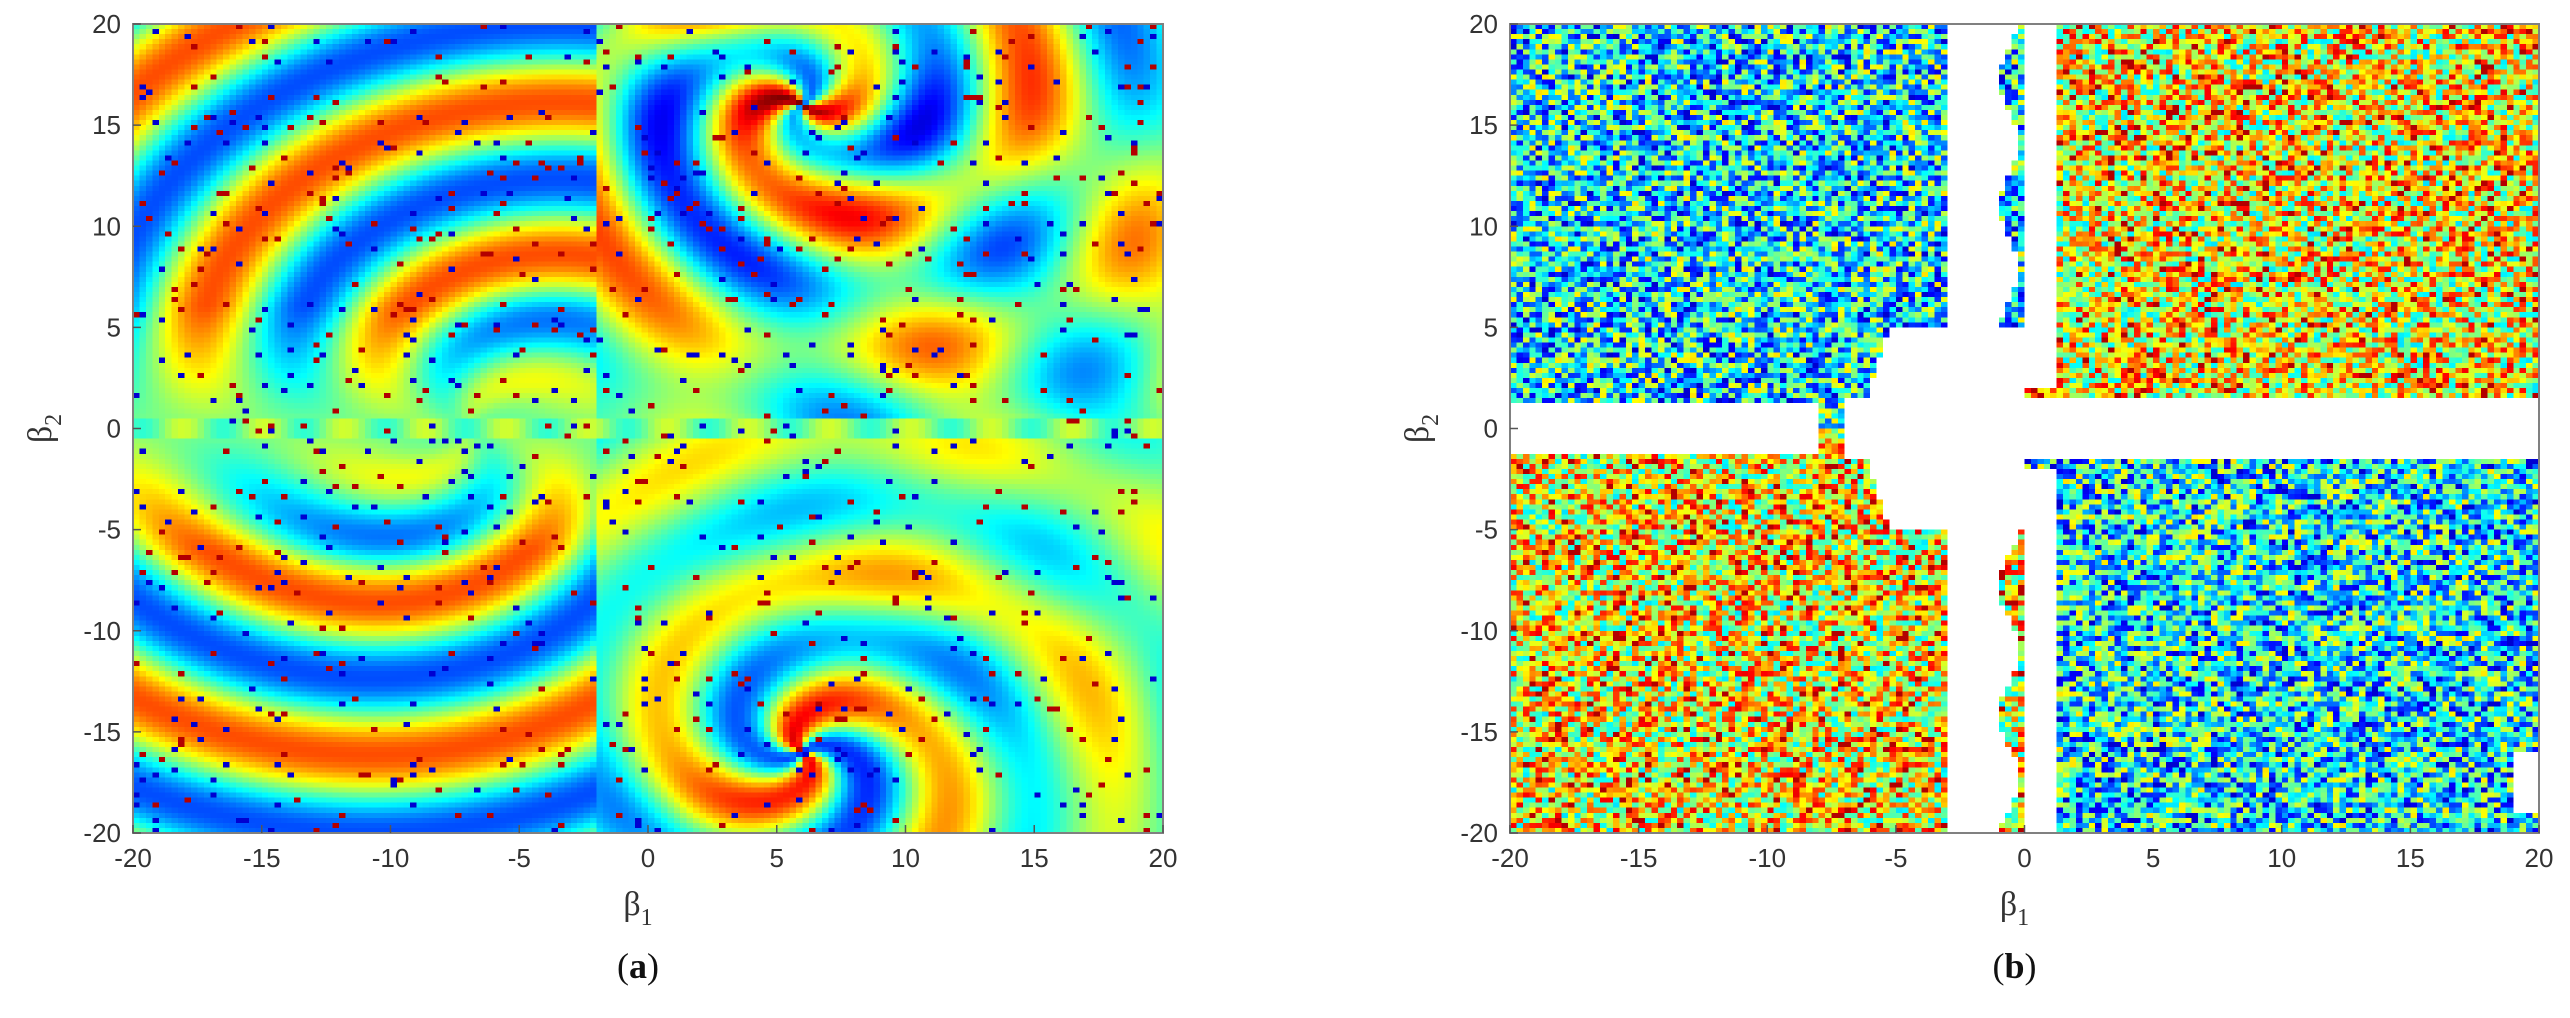  What do you see at coordinates (2014, 966) in the screenshot?
I see `panel-label: (b)` at bounding box center [2014, 966].